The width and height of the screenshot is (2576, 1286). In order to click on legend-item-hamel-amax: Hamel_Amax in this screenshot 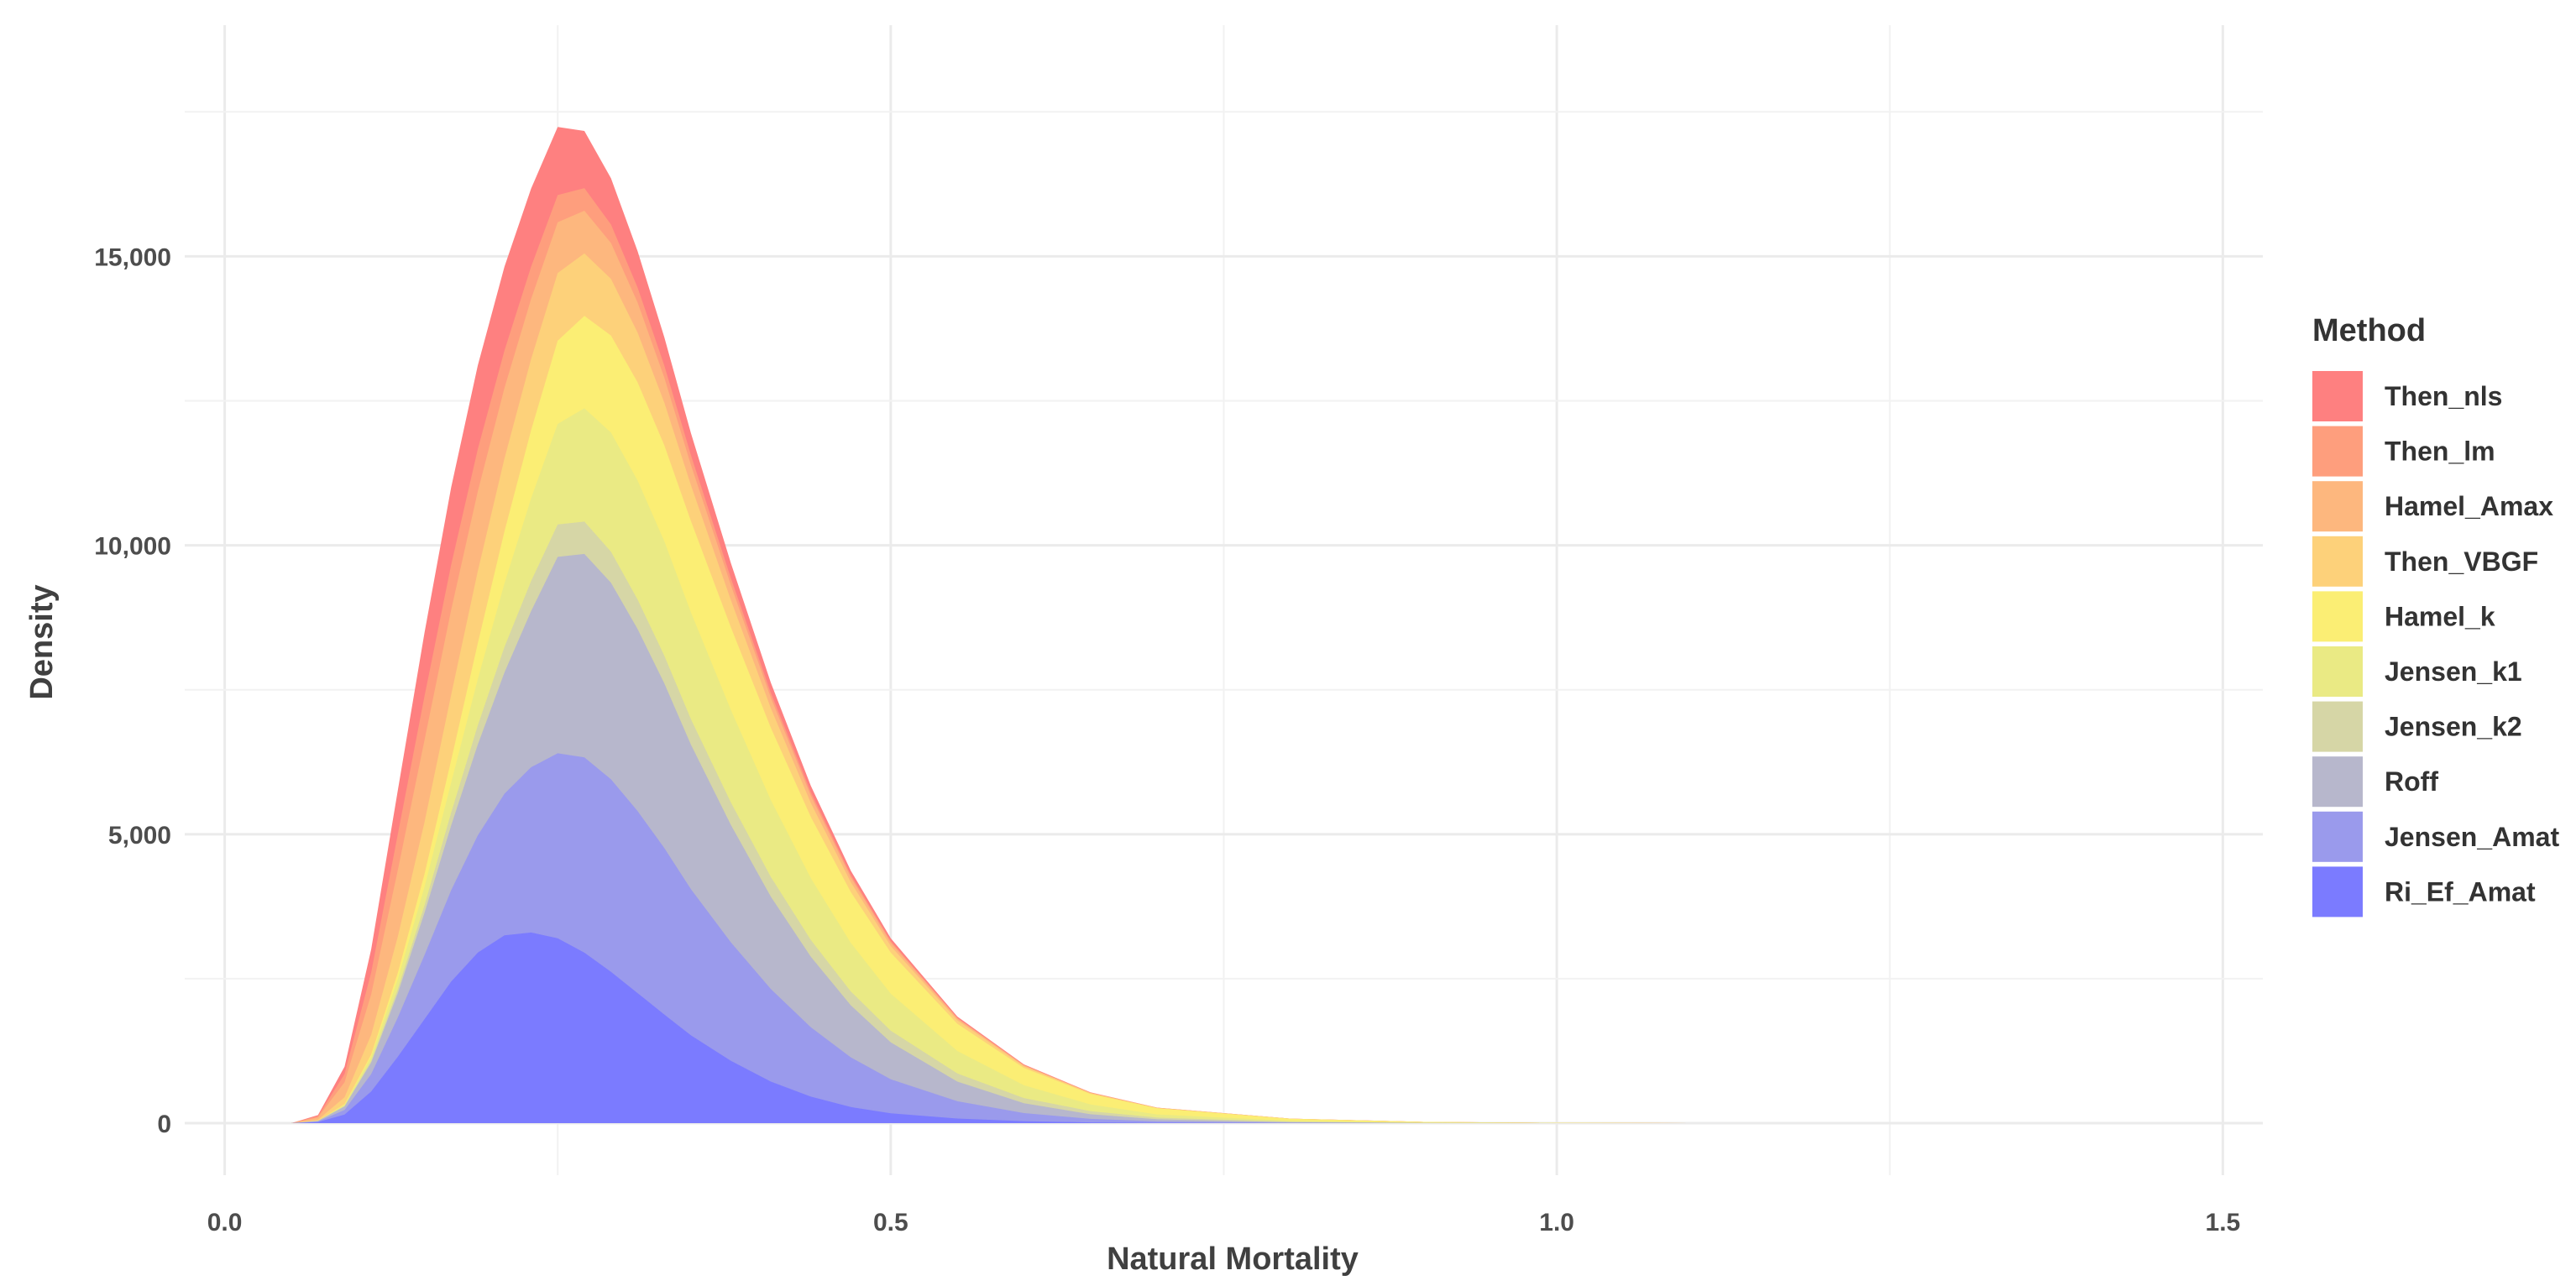, I will do `click(2432, 506)`.